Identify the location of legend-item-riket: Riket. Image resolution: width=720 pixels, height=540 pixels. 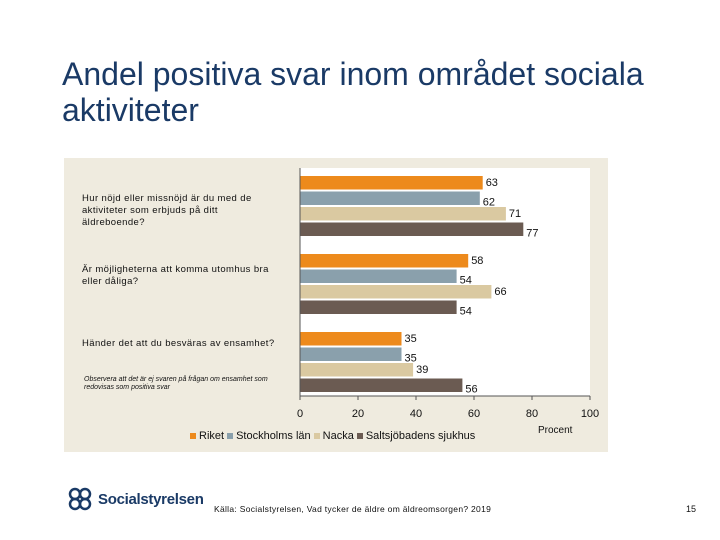
(207, 436).